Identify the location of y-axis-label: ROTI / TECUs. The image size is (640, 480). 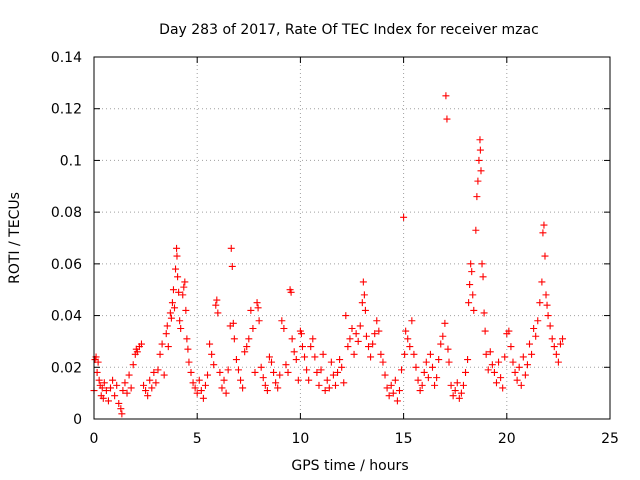
(15, 238).